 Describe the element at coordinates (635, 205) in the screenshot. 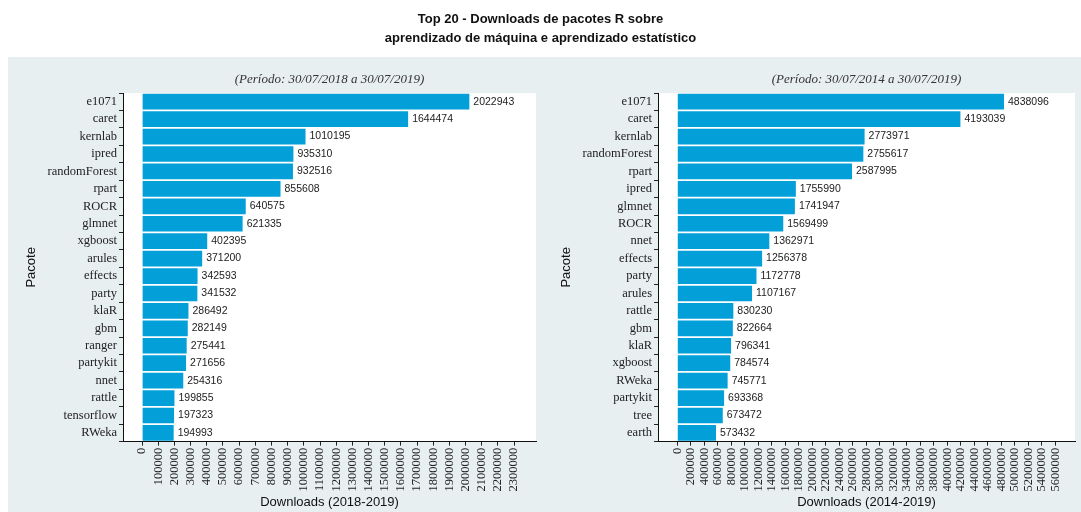

I see `y-tick-label: glmnet` at that location.